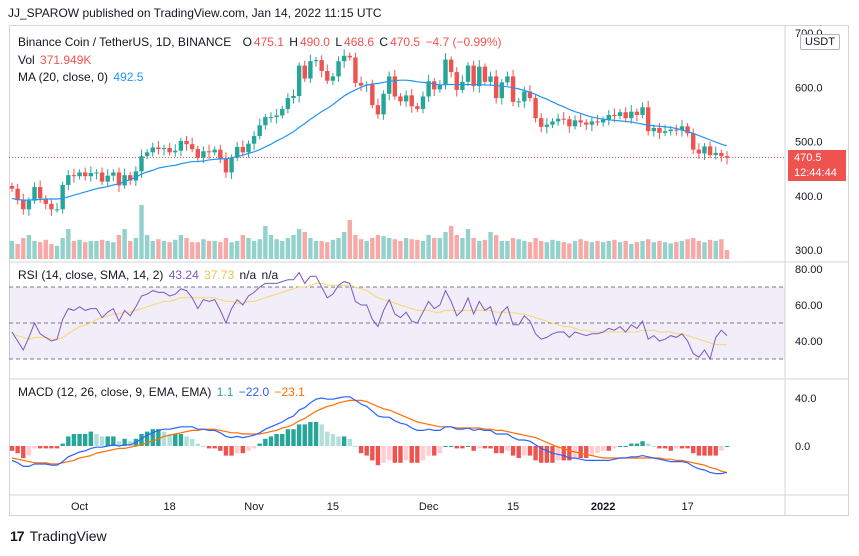 This screenshot has width=859, height=556. I want to click on rsi-na-2: n/a, so click(270, 275).